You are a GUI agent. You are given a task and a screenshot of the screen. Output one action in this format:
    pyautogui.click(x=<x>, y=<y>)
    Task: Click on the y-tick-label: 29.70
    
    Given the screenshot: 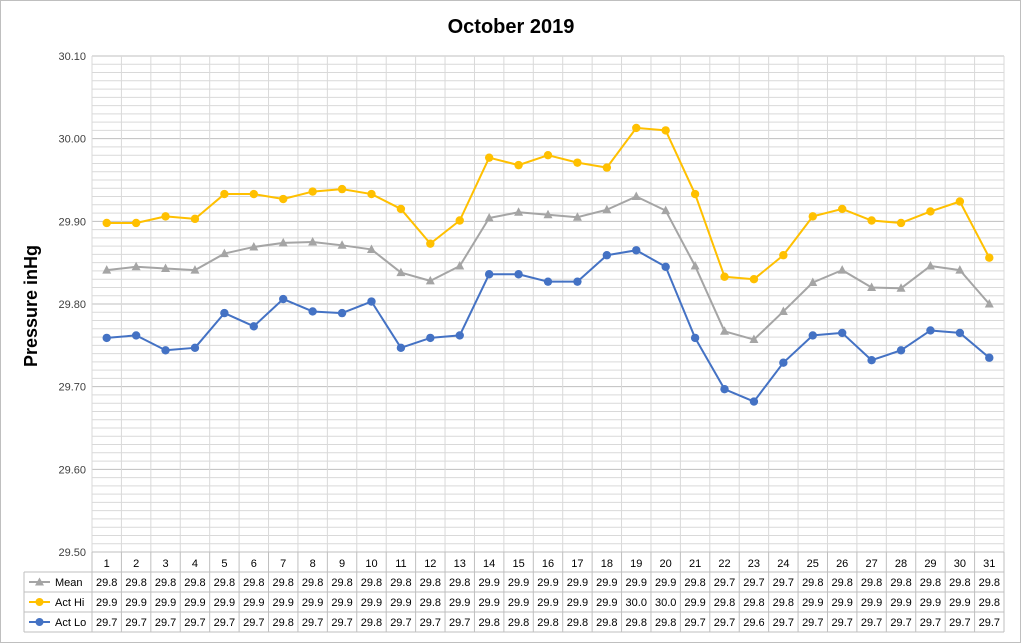 What is the action you would take?
    pyautogui.click(x=72, y=388)
    